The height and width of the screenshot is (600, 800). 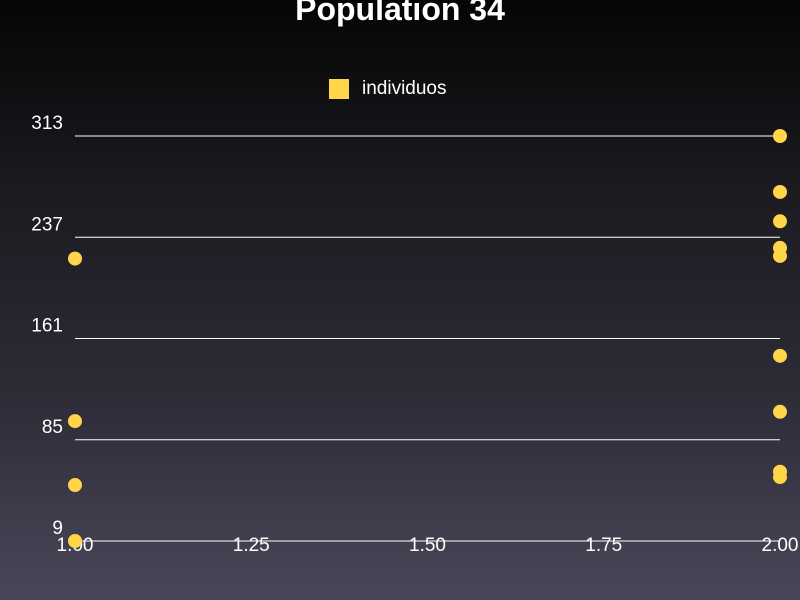 I want to click on y-tick-label: 237, so click(x=47, y=224).